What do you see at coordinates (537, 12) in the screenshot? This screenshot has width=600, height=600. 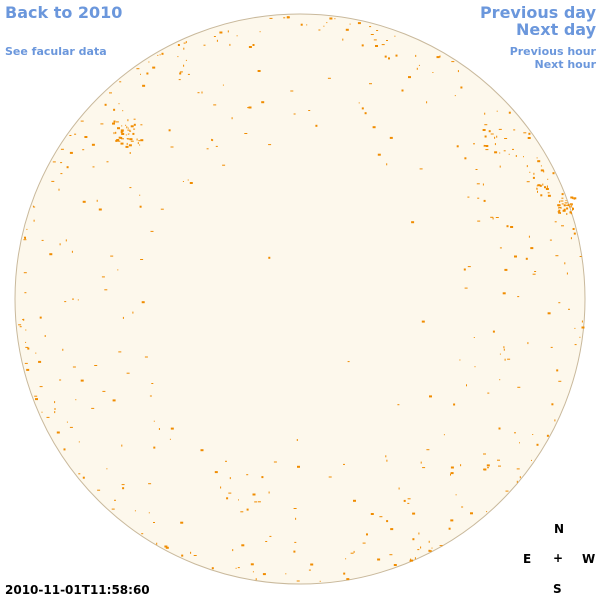 I see `previous-day-link: Previous day` at bounding box center [537, 12].